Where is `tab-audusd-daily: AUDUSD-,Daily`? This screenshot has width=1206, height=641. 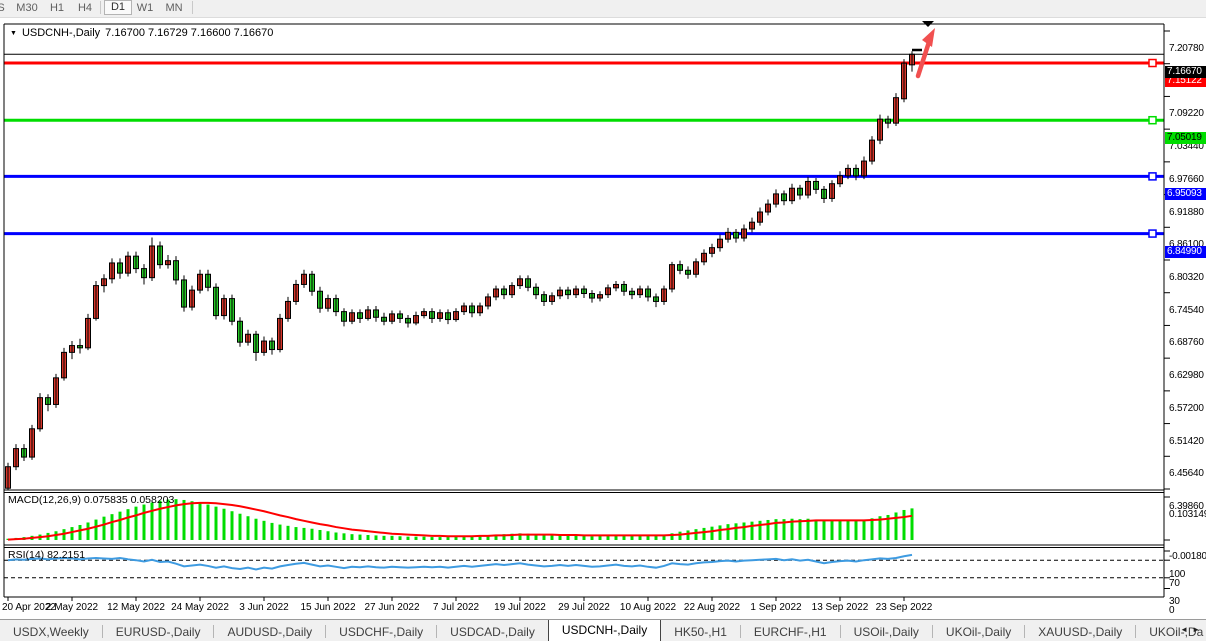 tab-audusd-daily: AUDUSD-,Daily is located at coordinates (270, 632).